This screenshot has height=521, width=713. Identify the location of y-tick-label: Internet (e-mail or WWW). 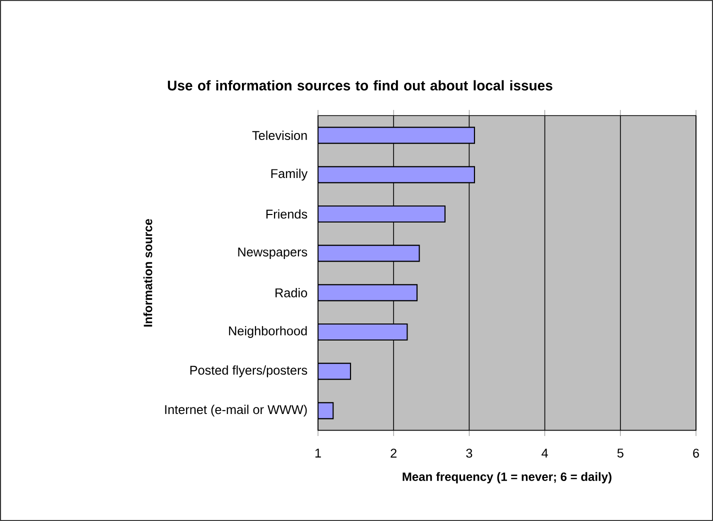
(236, 410).